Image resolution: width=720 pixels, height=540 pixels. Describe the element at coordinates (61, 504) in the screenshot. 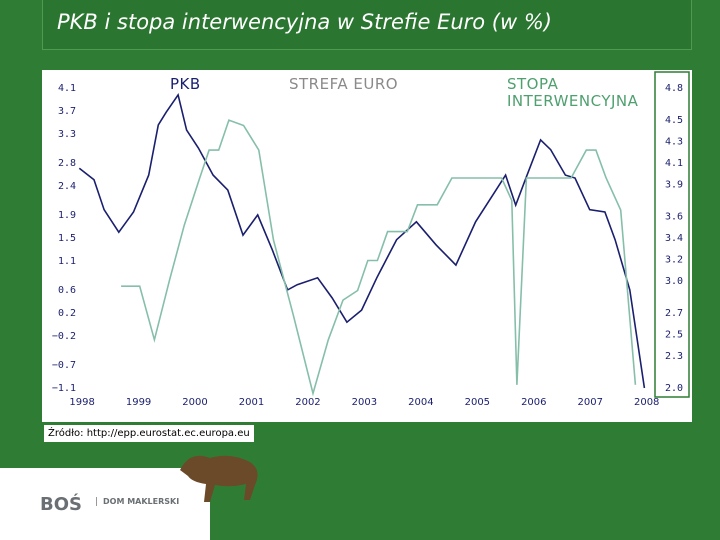

I see `brand-logo: BOŚ` at that location.